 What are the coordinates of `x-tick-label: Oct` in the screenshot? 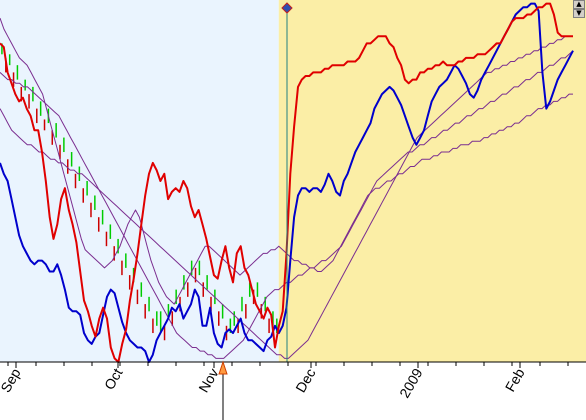 It's located at (113, 378).